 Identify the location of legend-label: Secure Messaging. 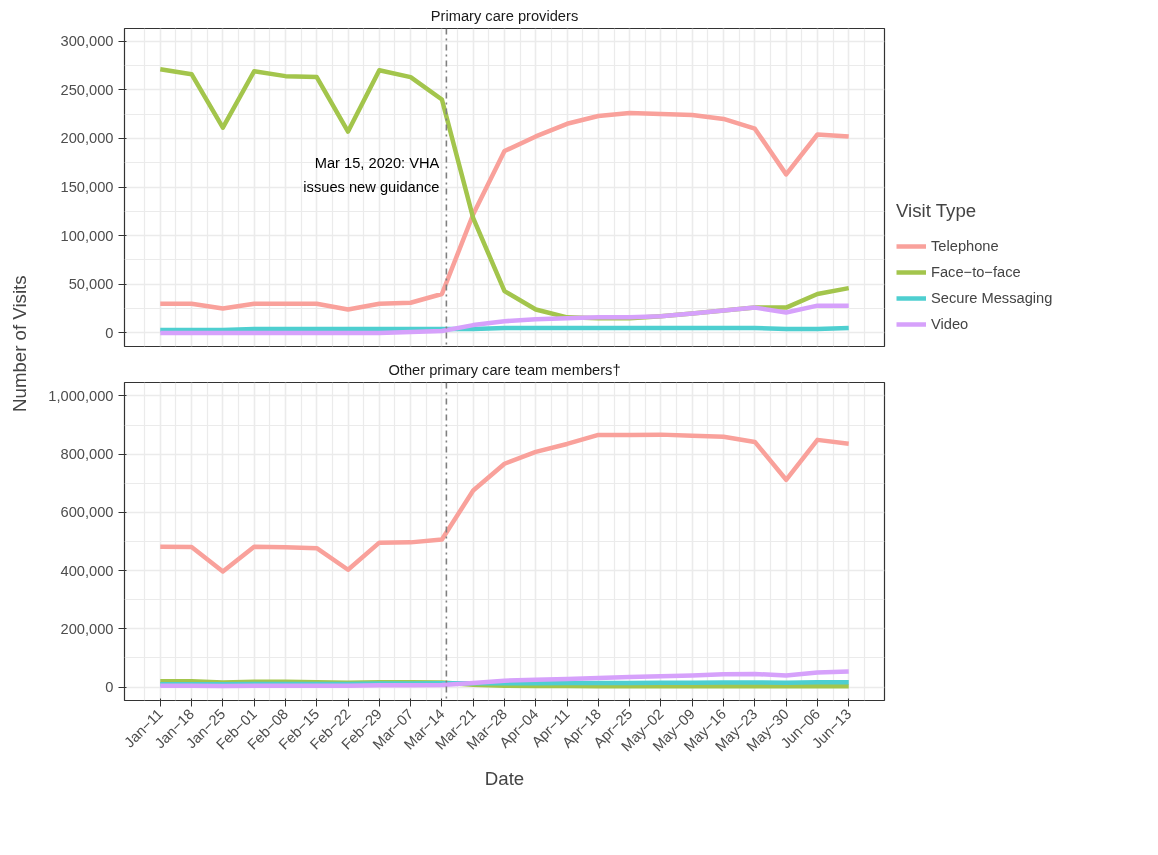
(992, 298).